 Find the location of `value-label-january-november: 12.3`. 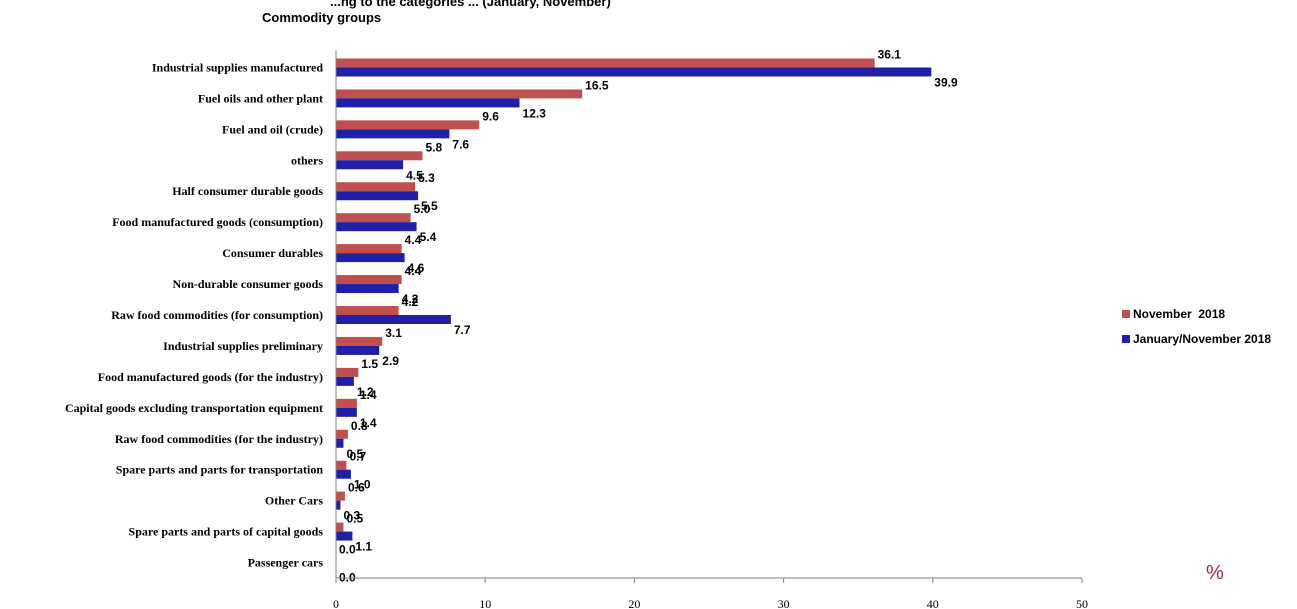

value-label-january-november: 12.3 is located at coordinates (535, 113).